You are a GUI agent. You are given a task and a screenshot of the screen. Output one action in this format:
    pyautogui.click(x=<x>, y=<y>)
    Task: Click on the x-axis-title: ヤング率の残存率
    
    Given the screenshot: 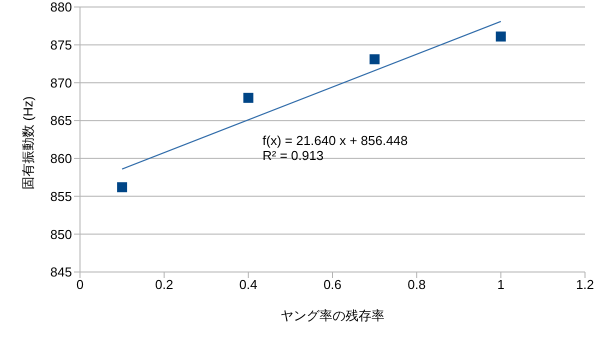 What is the action you would take?
    pyautogui.click(x=332, y=315)
    